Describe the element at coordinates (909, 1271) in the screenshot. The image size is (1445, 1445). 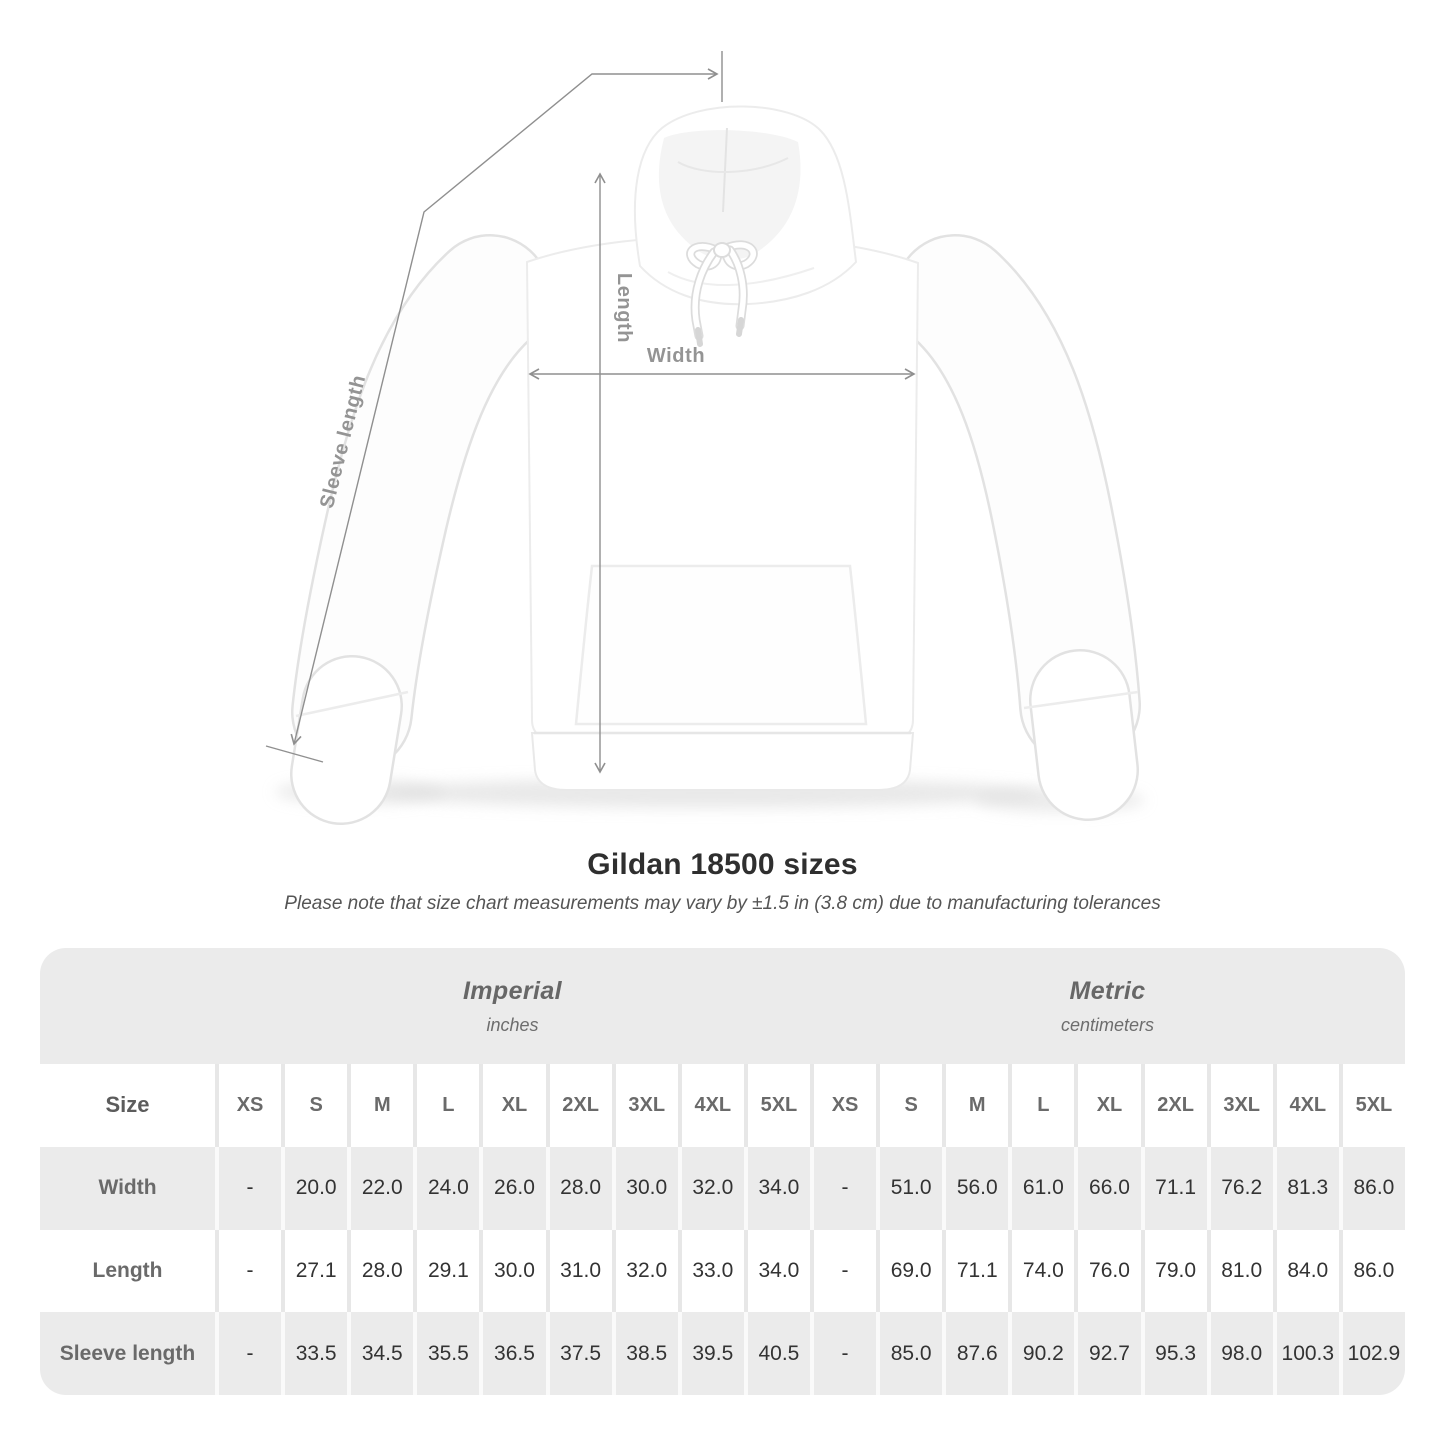
I see `table-cell: 69.0` at that location.